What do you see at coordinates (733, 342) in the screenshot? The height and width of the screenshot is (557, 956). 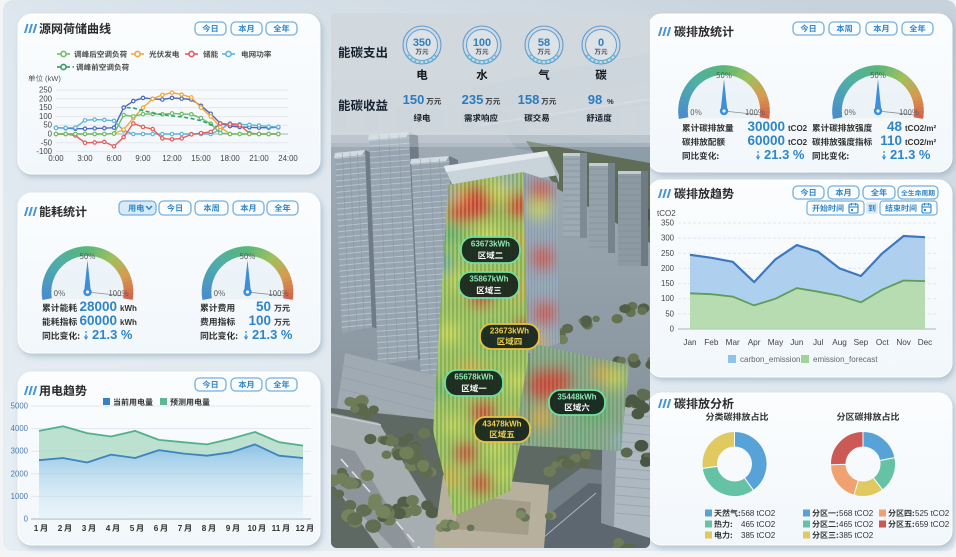 I see `svg-text: Mar` at bounding box center [733, 342].